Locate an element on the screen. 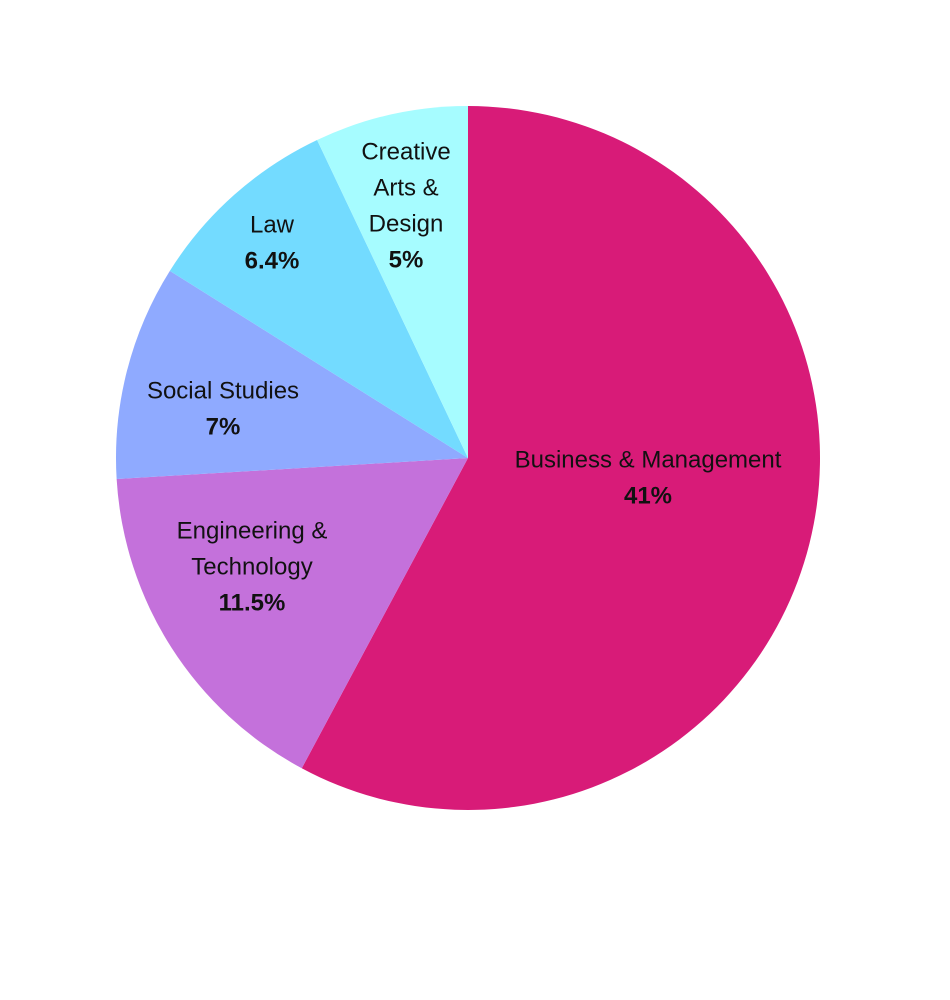 The width and height of the screenshot is (950, 1000). slice-value-label: 41% is located at coordinates (648, 495).